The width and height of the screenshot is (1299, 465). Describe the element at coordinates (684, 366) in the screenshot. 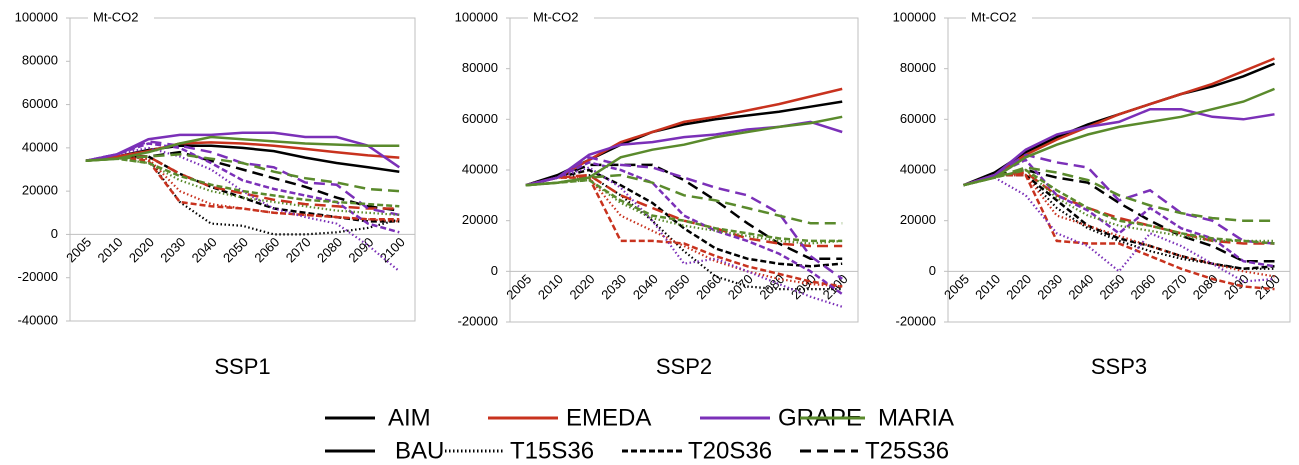

I see `panel-title: SSP2` at that location.